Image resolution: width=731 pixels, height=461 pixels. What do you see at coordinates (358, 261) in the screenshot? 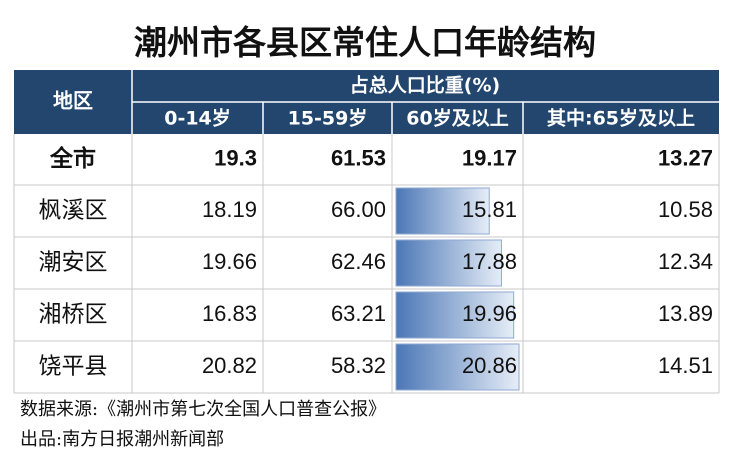
I see `cell-value: 62.46` at bounding box center [358, 261].